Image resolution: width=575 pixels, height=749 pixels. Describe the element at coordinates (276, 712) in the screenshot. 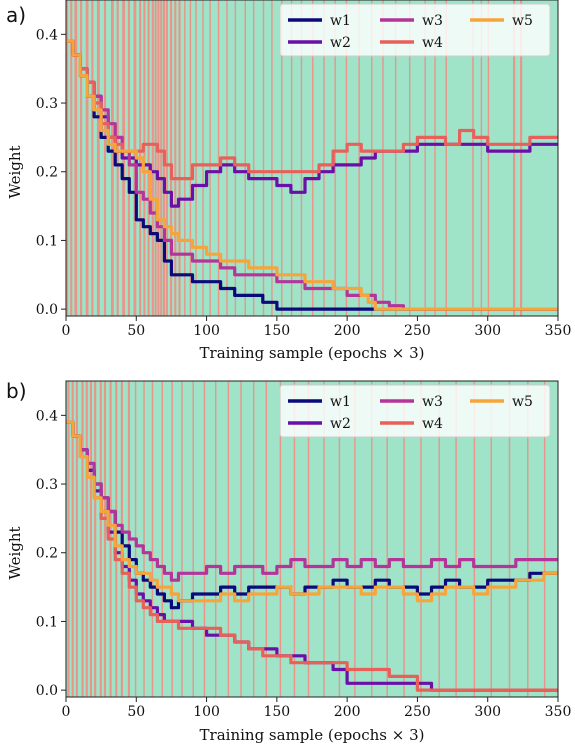

I see `x-tick-label: 150` at that location.